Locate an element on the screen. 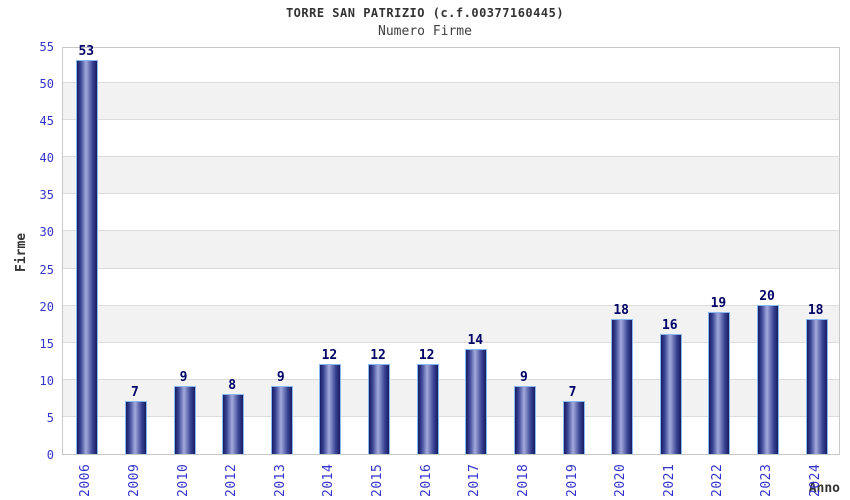  x-tick-label: 2013 is located at coordinates (280, 480).